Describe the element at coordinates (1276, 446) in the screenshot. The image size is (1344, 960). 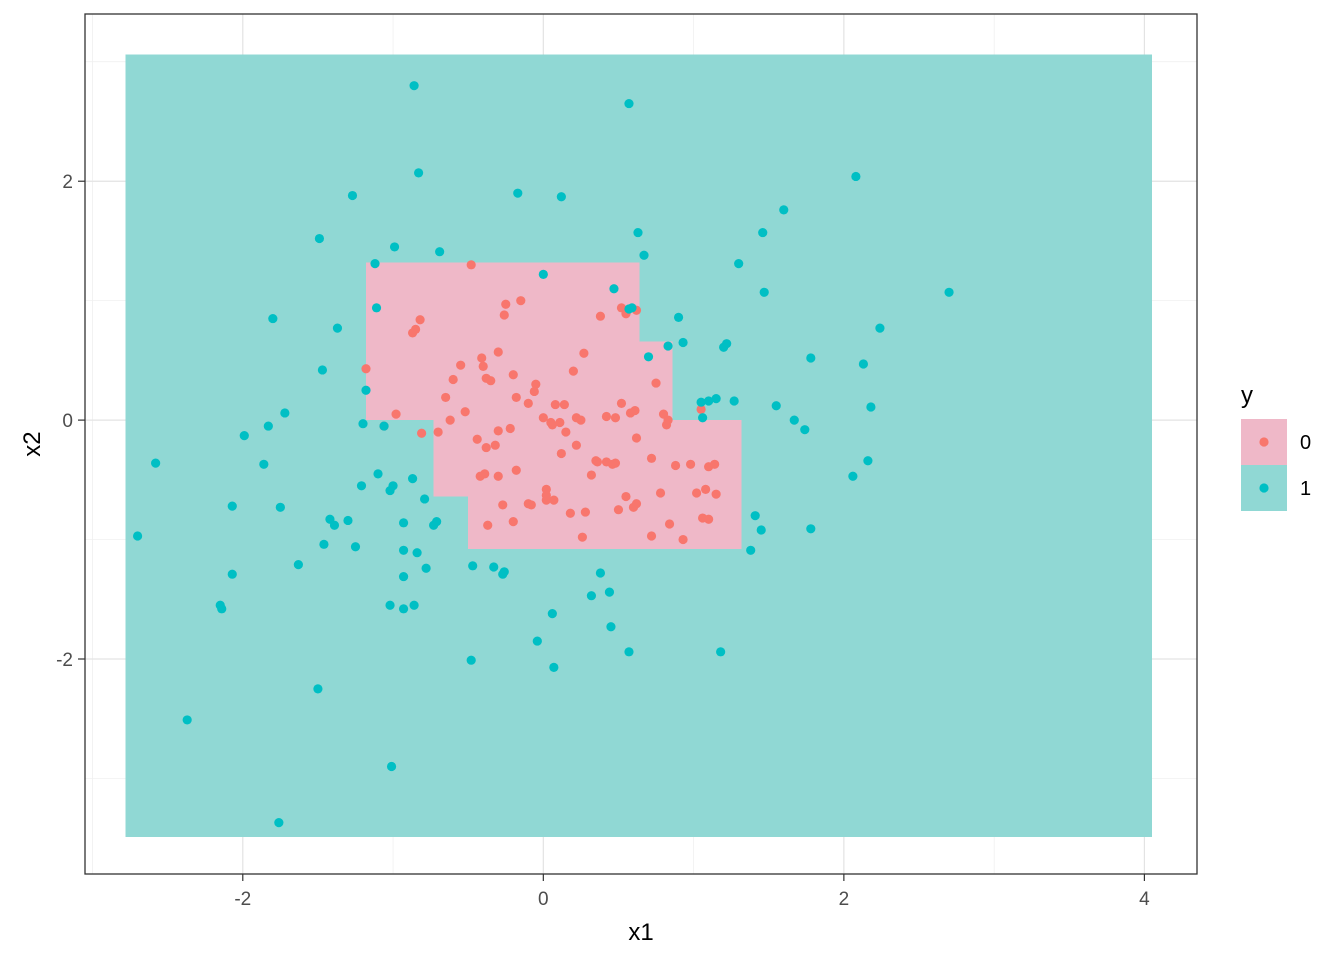
I see `legend: y 0 1` at that location.